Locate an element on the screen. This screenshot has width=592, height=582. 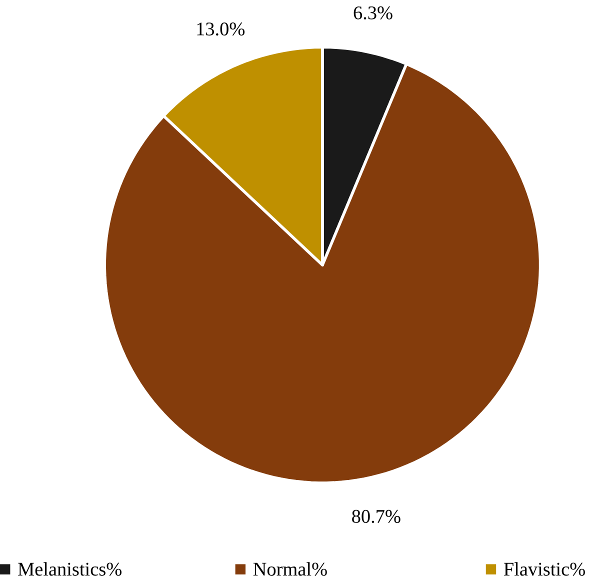
data-label: 80.7% is located at coordinates (376, 516).